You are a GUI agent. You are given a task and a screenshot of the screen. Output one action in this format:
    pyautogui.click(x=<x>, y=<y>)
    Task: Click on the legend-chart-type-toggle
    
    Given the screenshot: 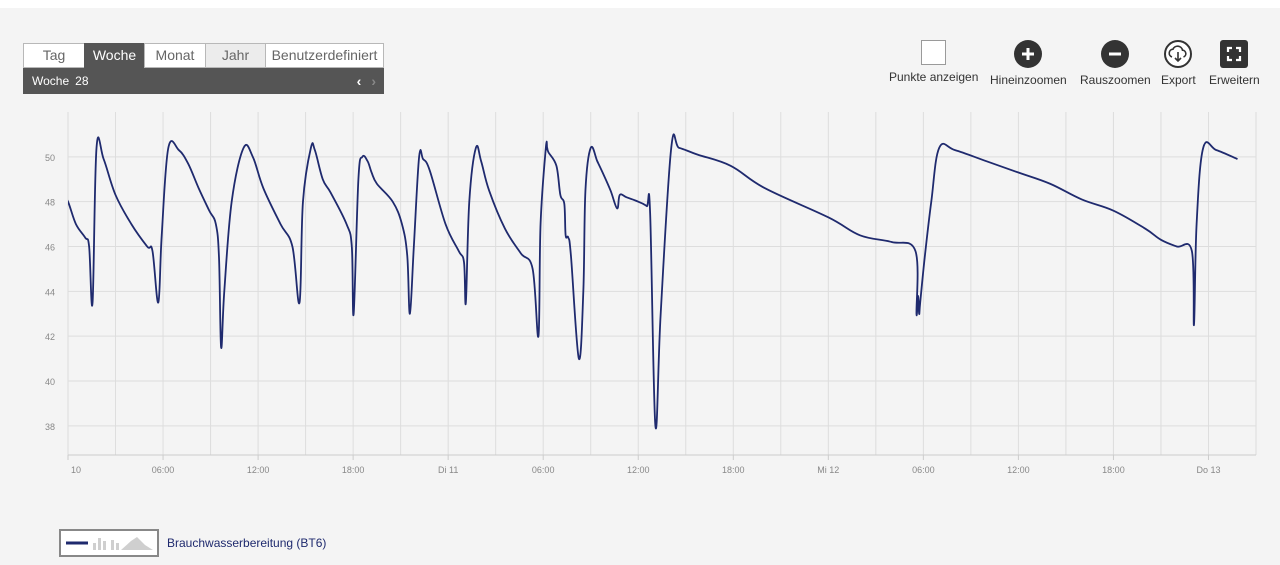 What is the action you would take?
    pyautogui.click(x=109, y=543)
    